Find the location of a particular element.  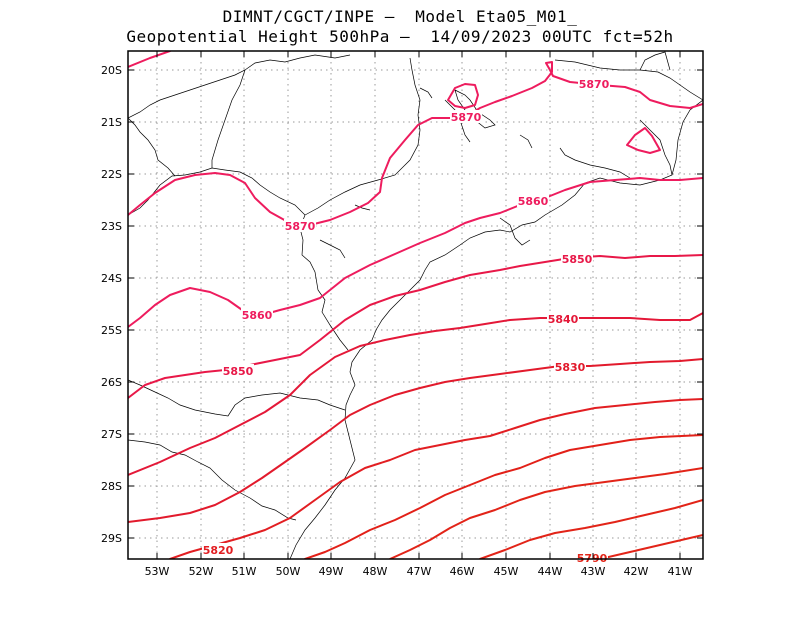

contour-5780-line is located at coordinates (651, 546).